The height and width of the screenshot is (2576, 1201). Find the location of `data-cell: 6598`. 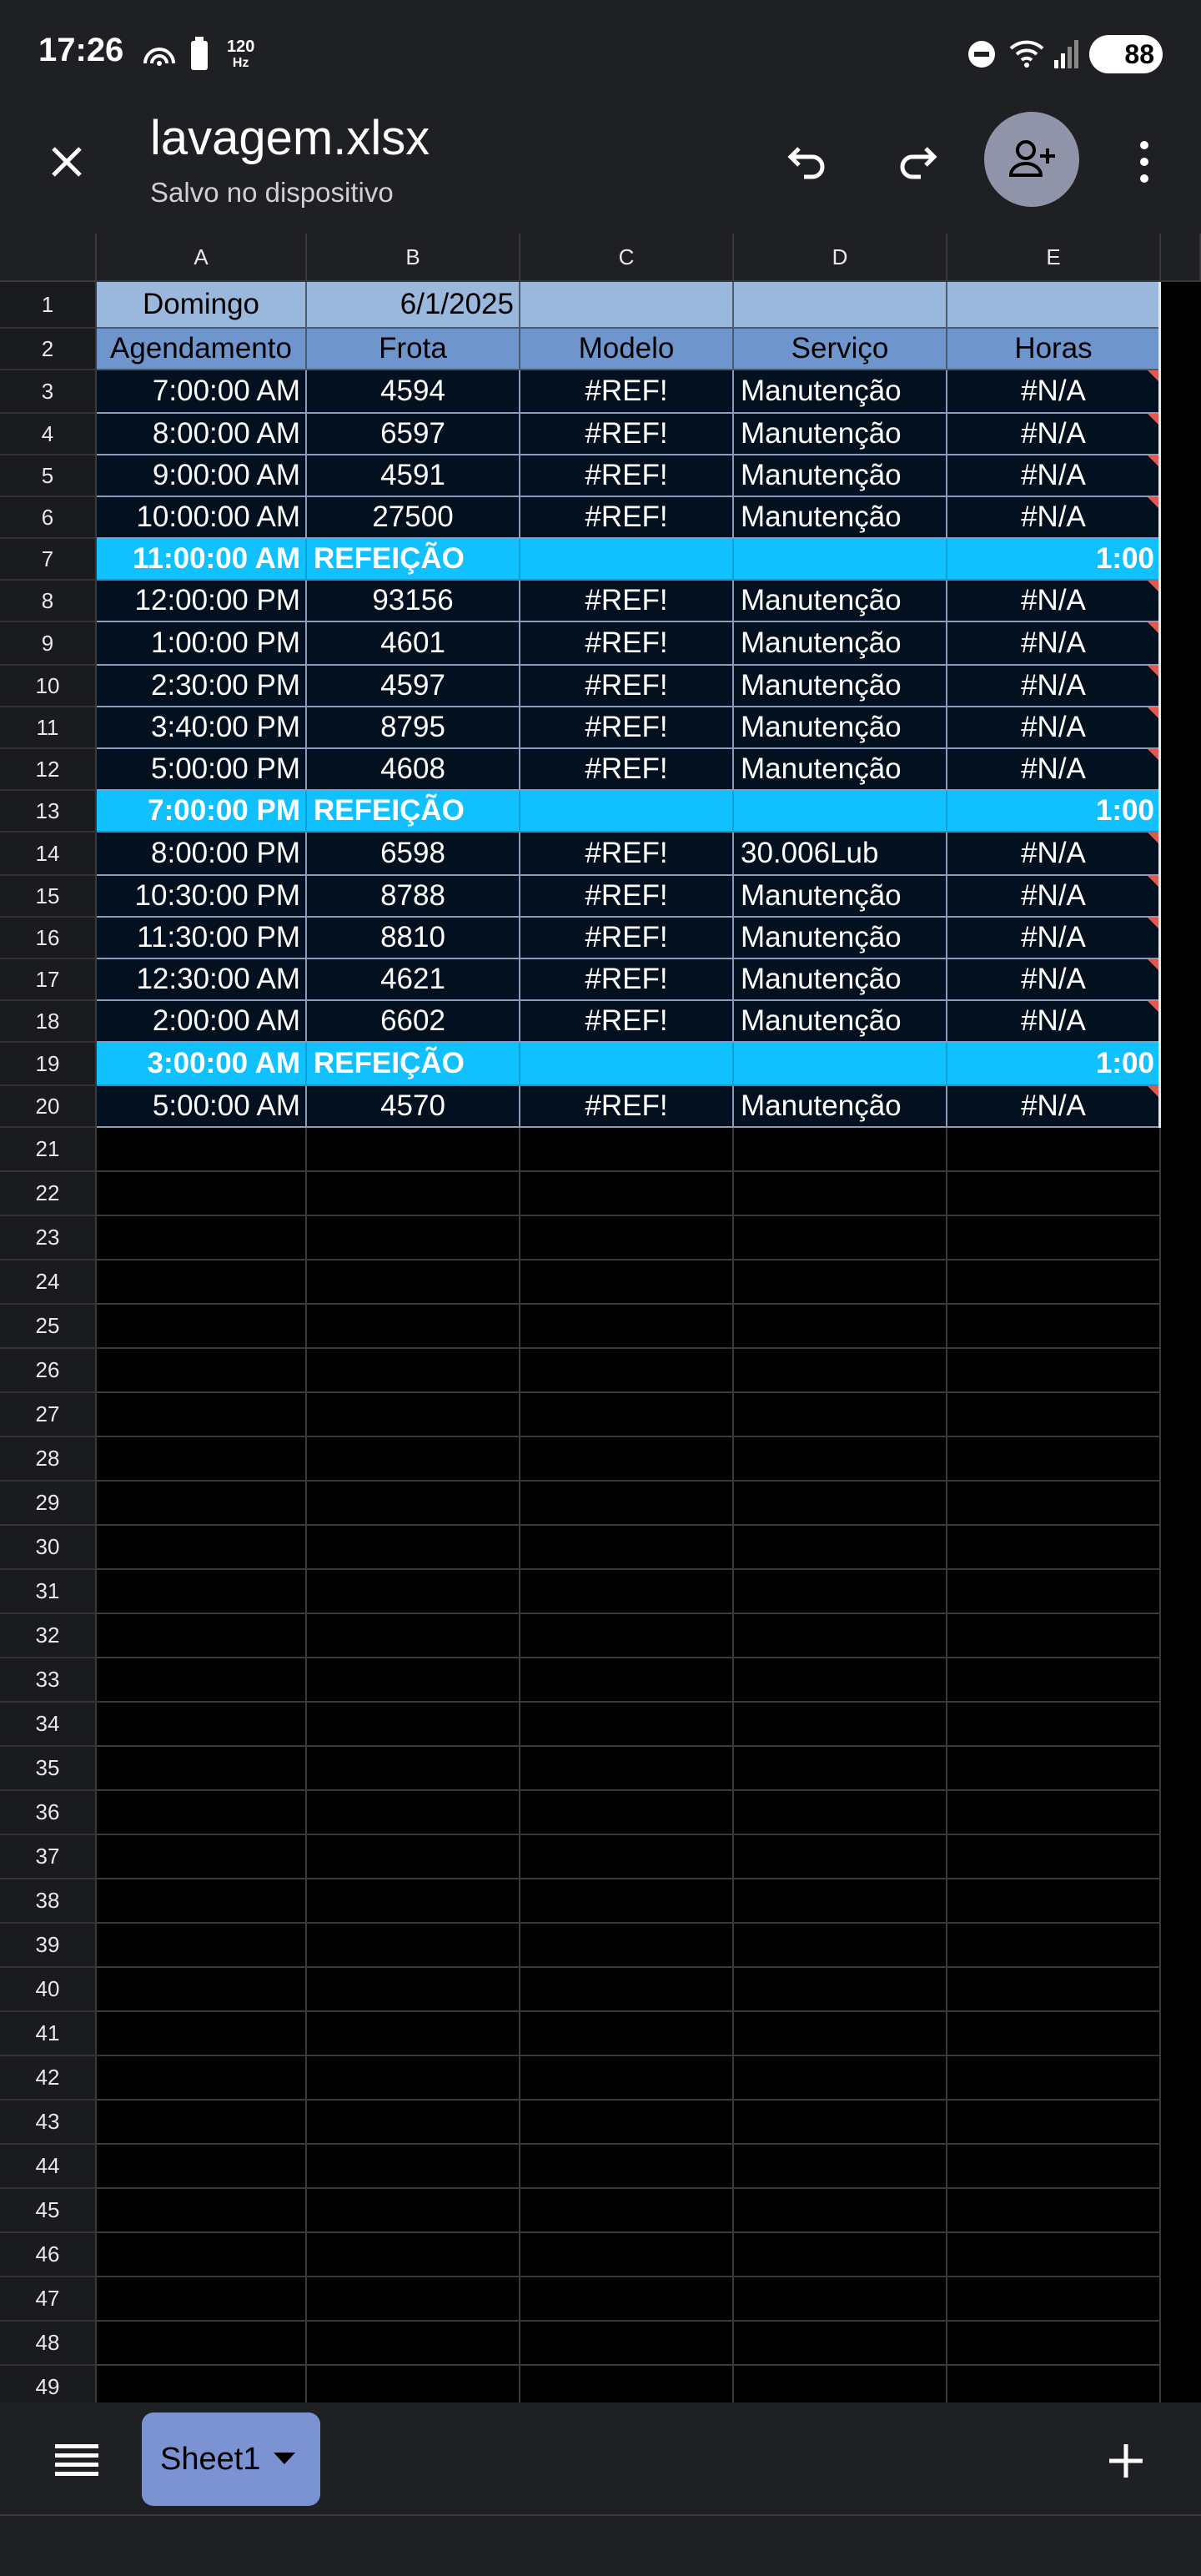

data-cell: 6598 is located at coordinates (414, 854).